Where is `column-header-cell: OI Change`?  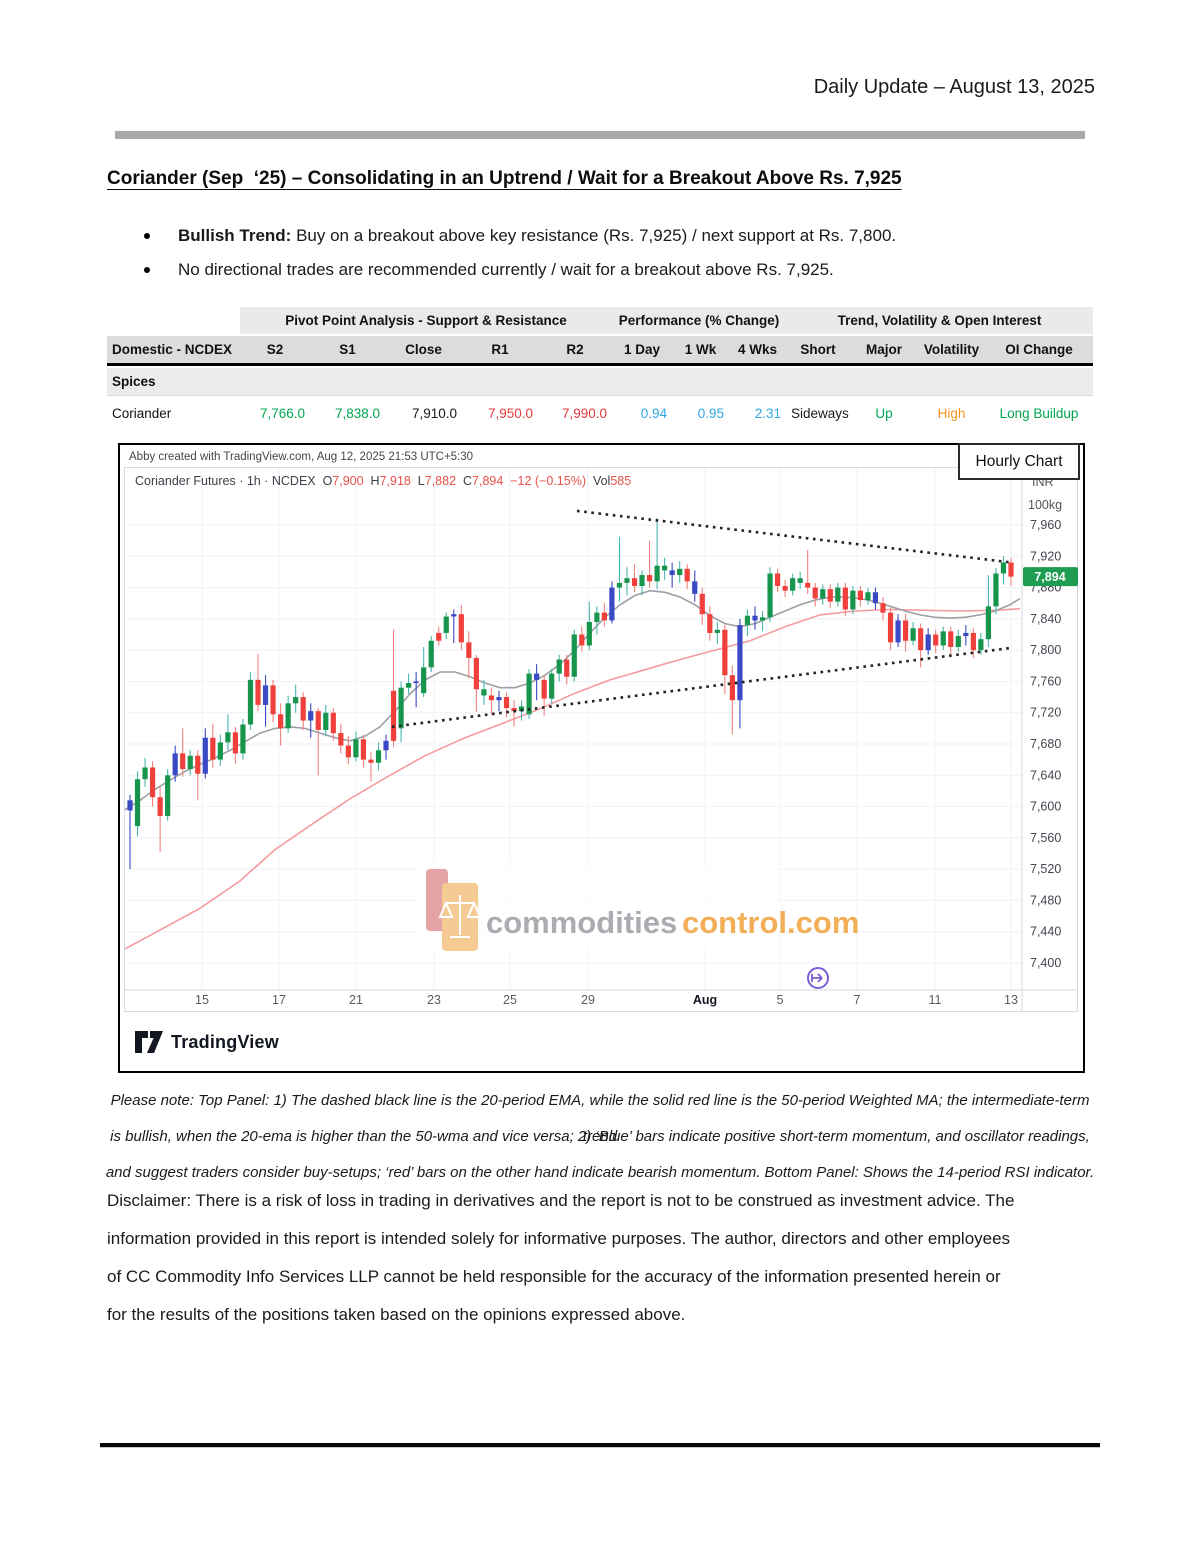
column-header-cell: OI Change is located at coordinates (1039, 351).